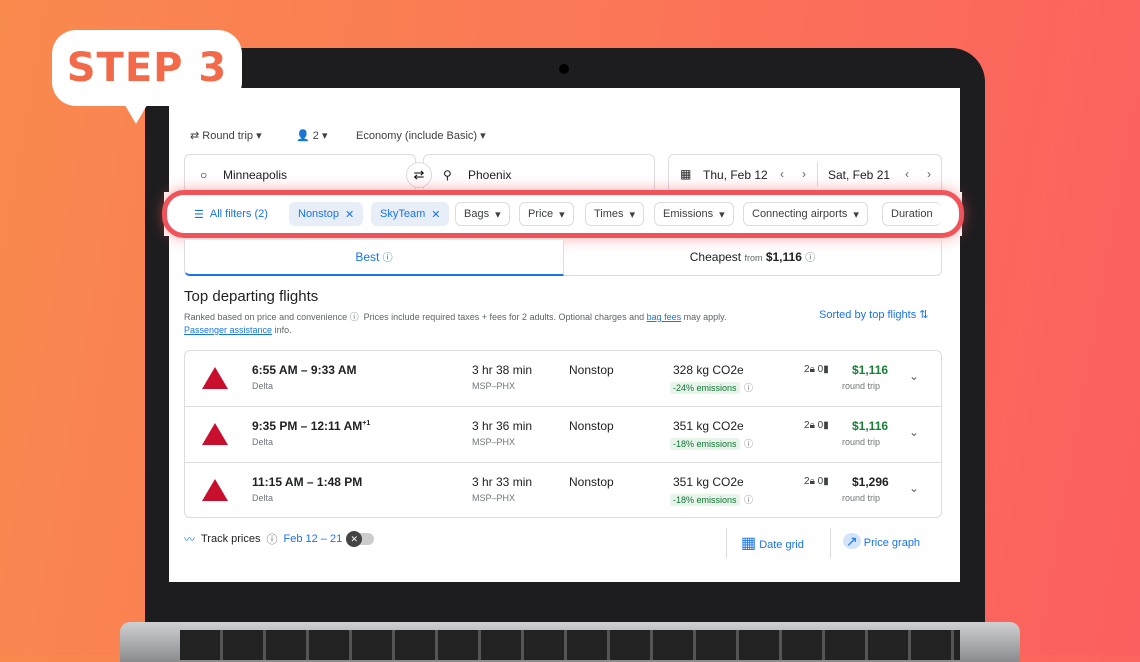 The image size is (1140, 662). What do you see at coordinates (800, 214) in the screenshot?
I see `dropdown-label: Connecting airports` at bounding box center [800, 214].